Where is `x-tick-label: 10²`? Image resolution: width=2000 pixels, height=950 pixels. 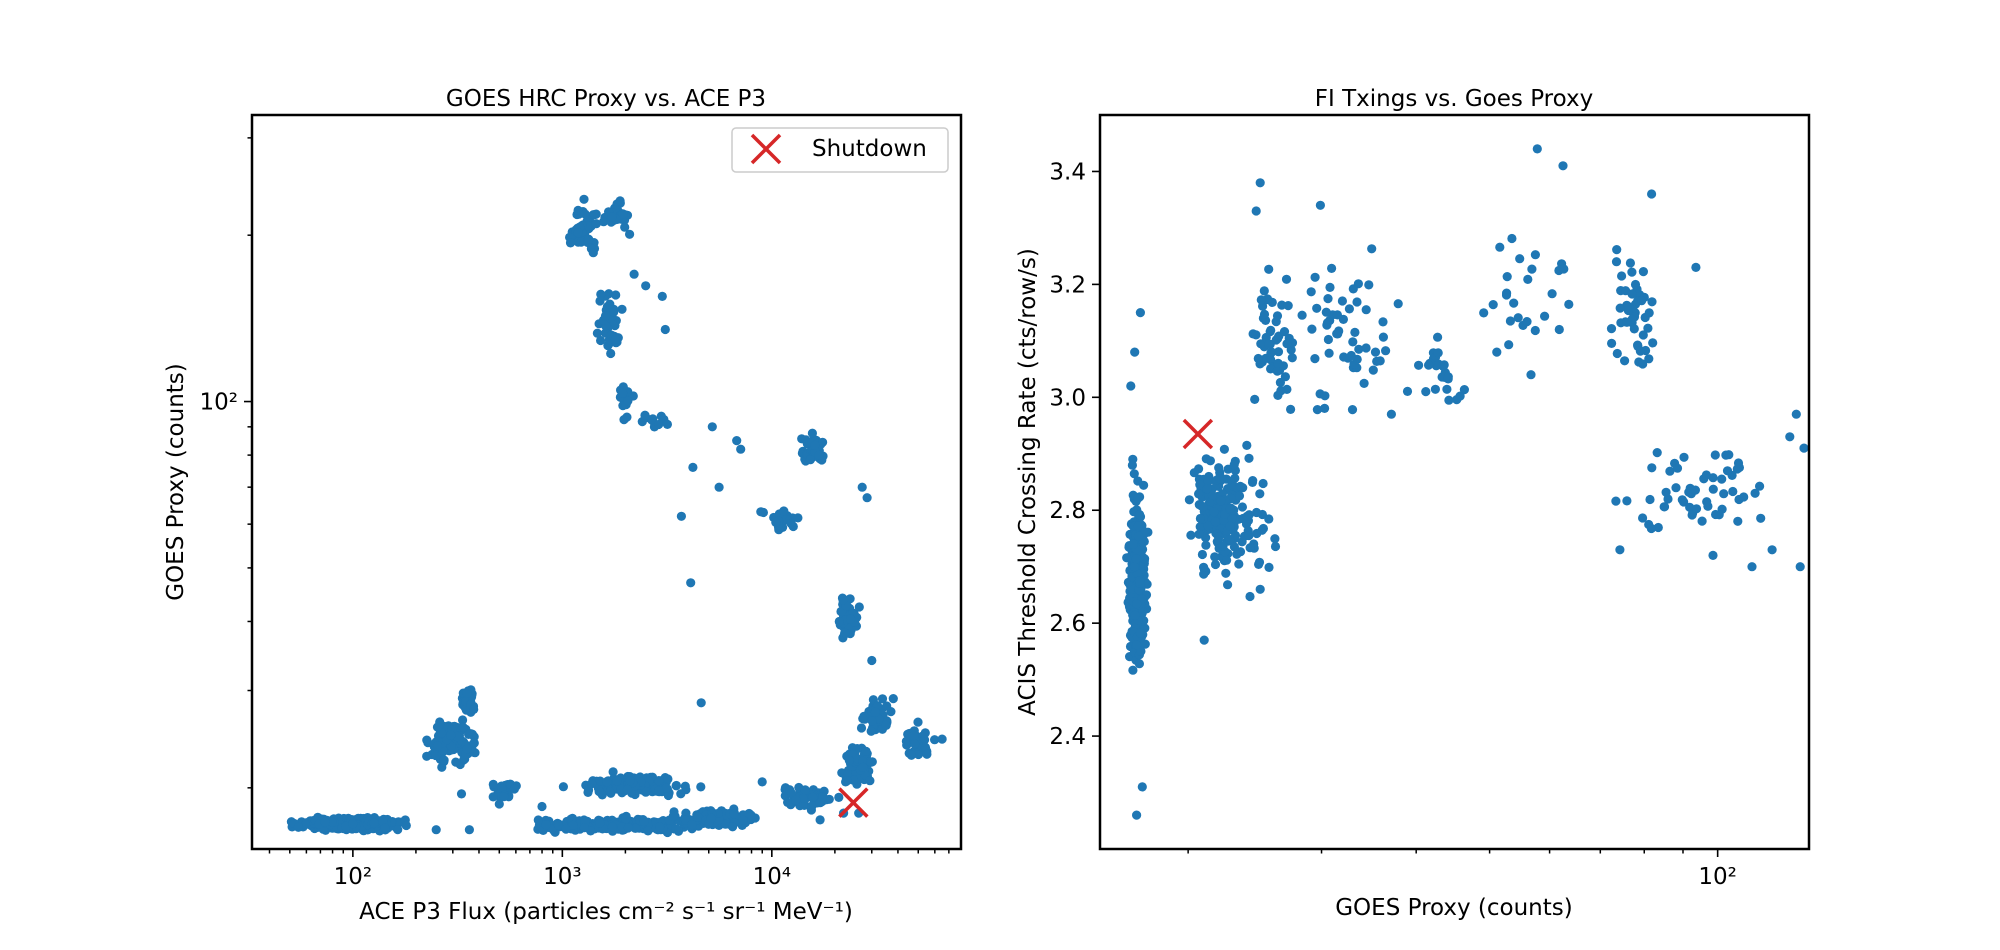
x-tick-label: 10² is located at coordinates (353, 877).